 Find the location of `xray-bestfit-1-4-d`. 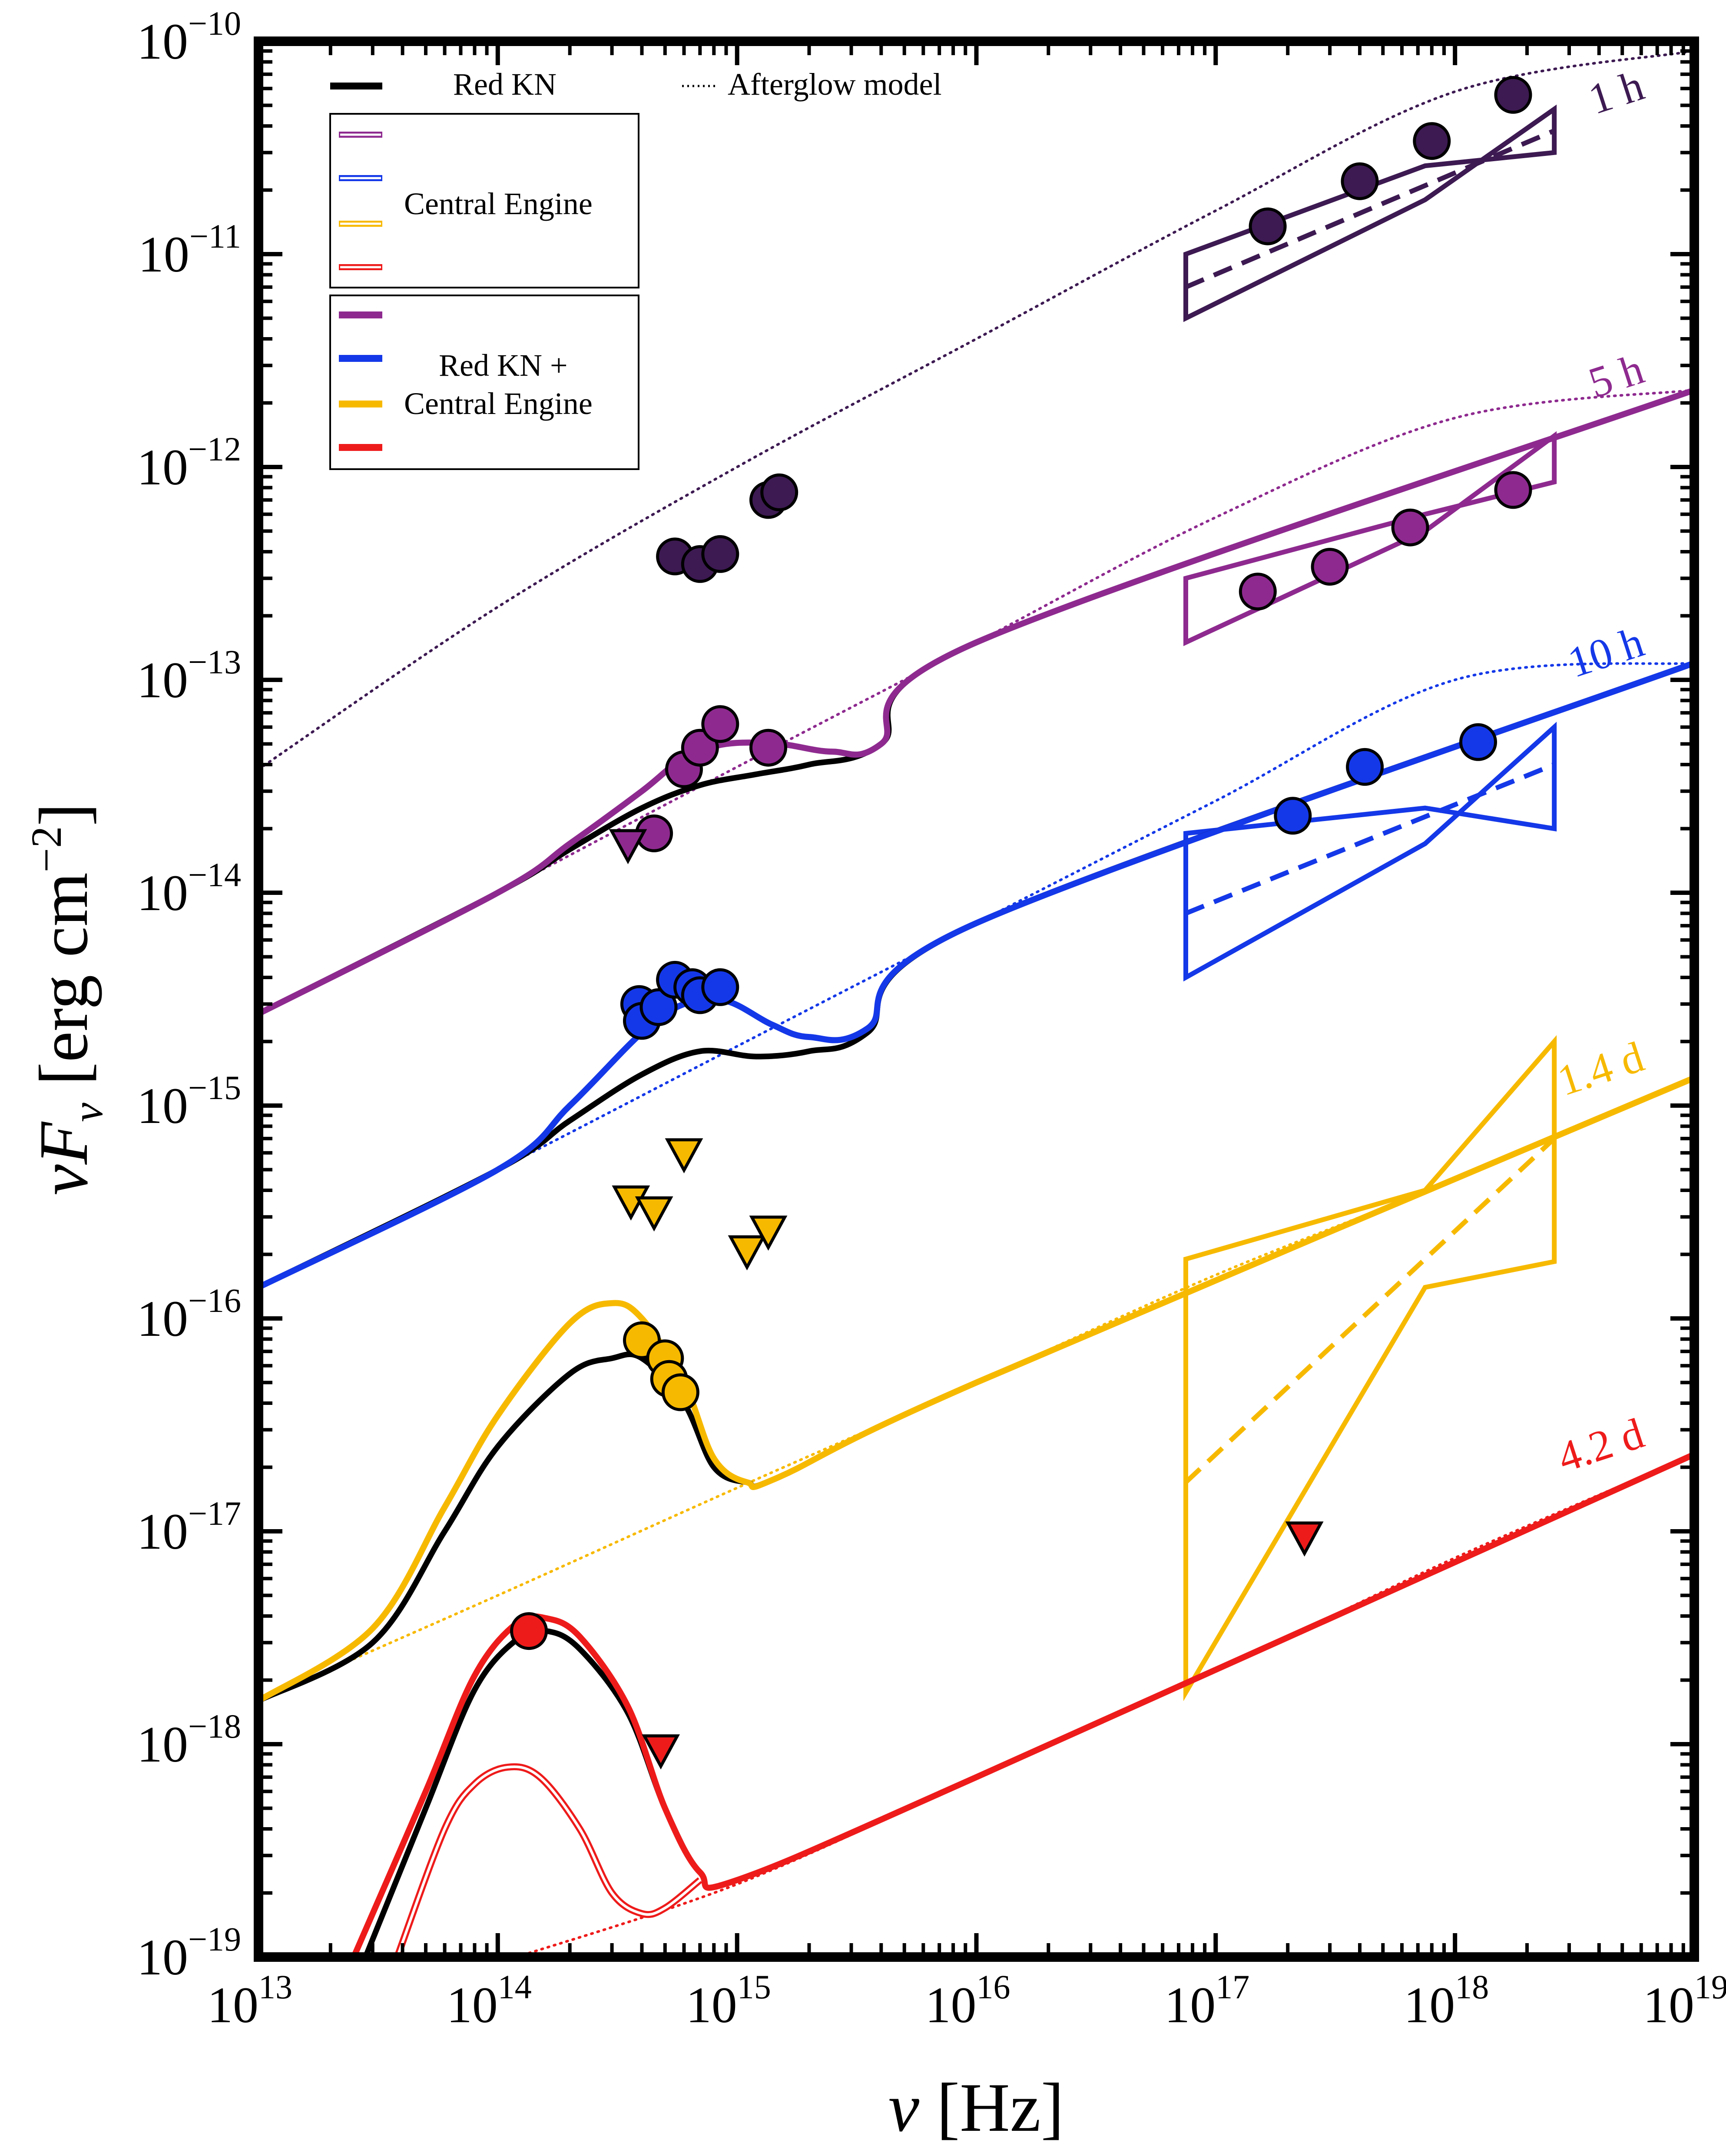

xray-bestfit-1-4-d is located at coordinates (1370, 1310).